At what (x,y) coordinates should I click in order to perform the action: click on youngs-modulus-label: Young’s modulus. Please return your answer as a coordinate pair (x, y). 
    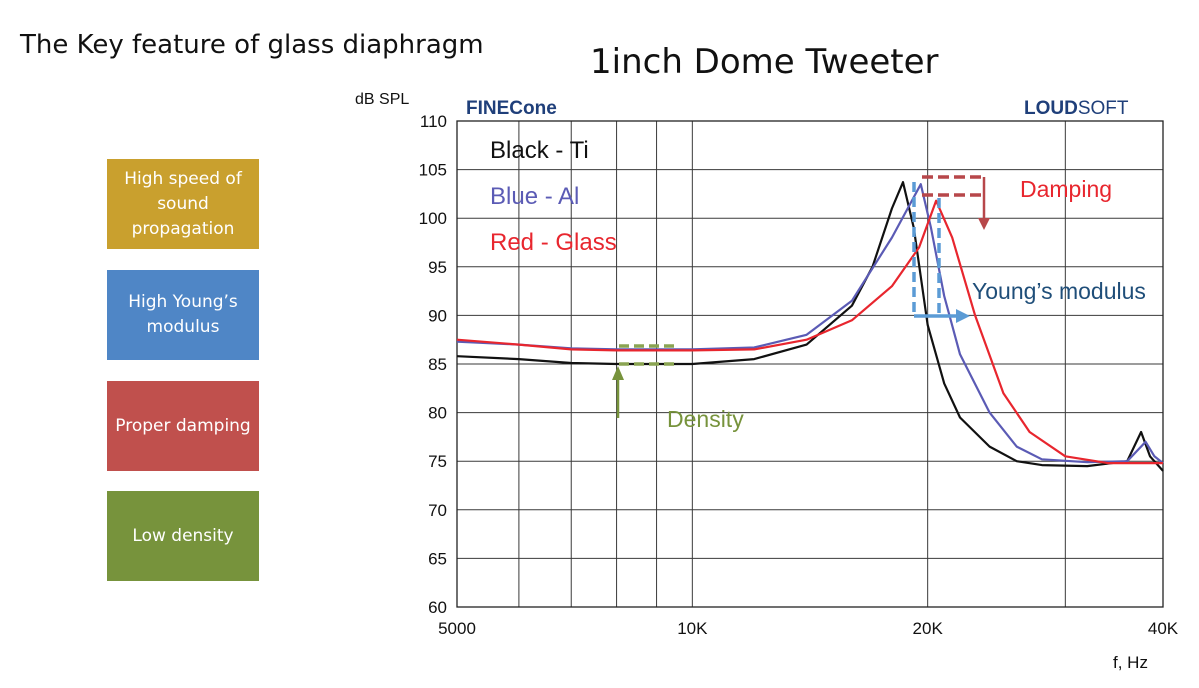
    Looking at the image, I should click on (1059, 291).